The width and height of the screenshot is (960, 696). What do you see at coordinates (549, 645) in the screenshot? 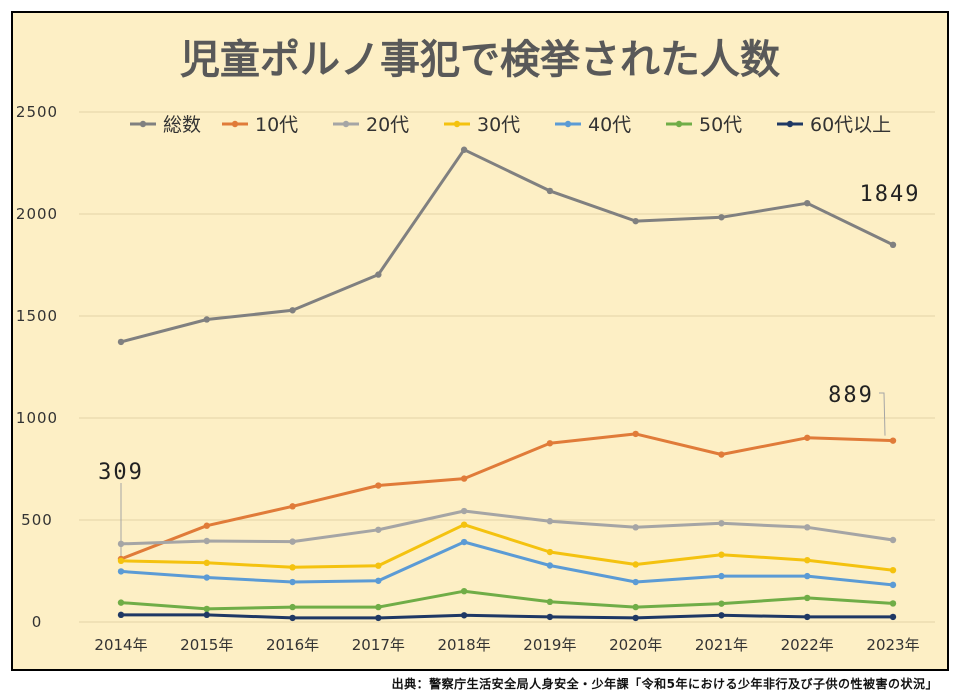
I see `x-tick-label: 2019年` at bounding box center [549, 645].